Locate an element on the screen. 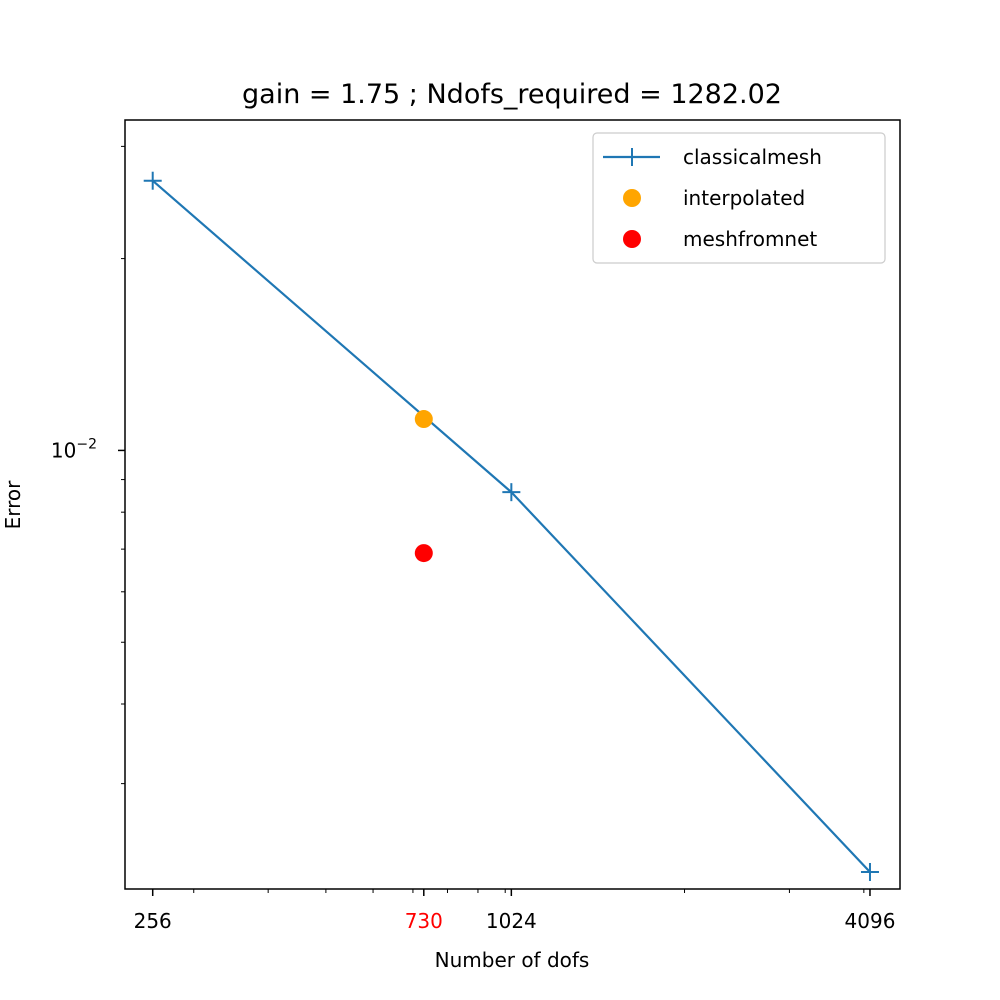 The width and height of the screenshot is (1000, 1000). legend-swatch-interpolated is located at coordinates (632, 198).